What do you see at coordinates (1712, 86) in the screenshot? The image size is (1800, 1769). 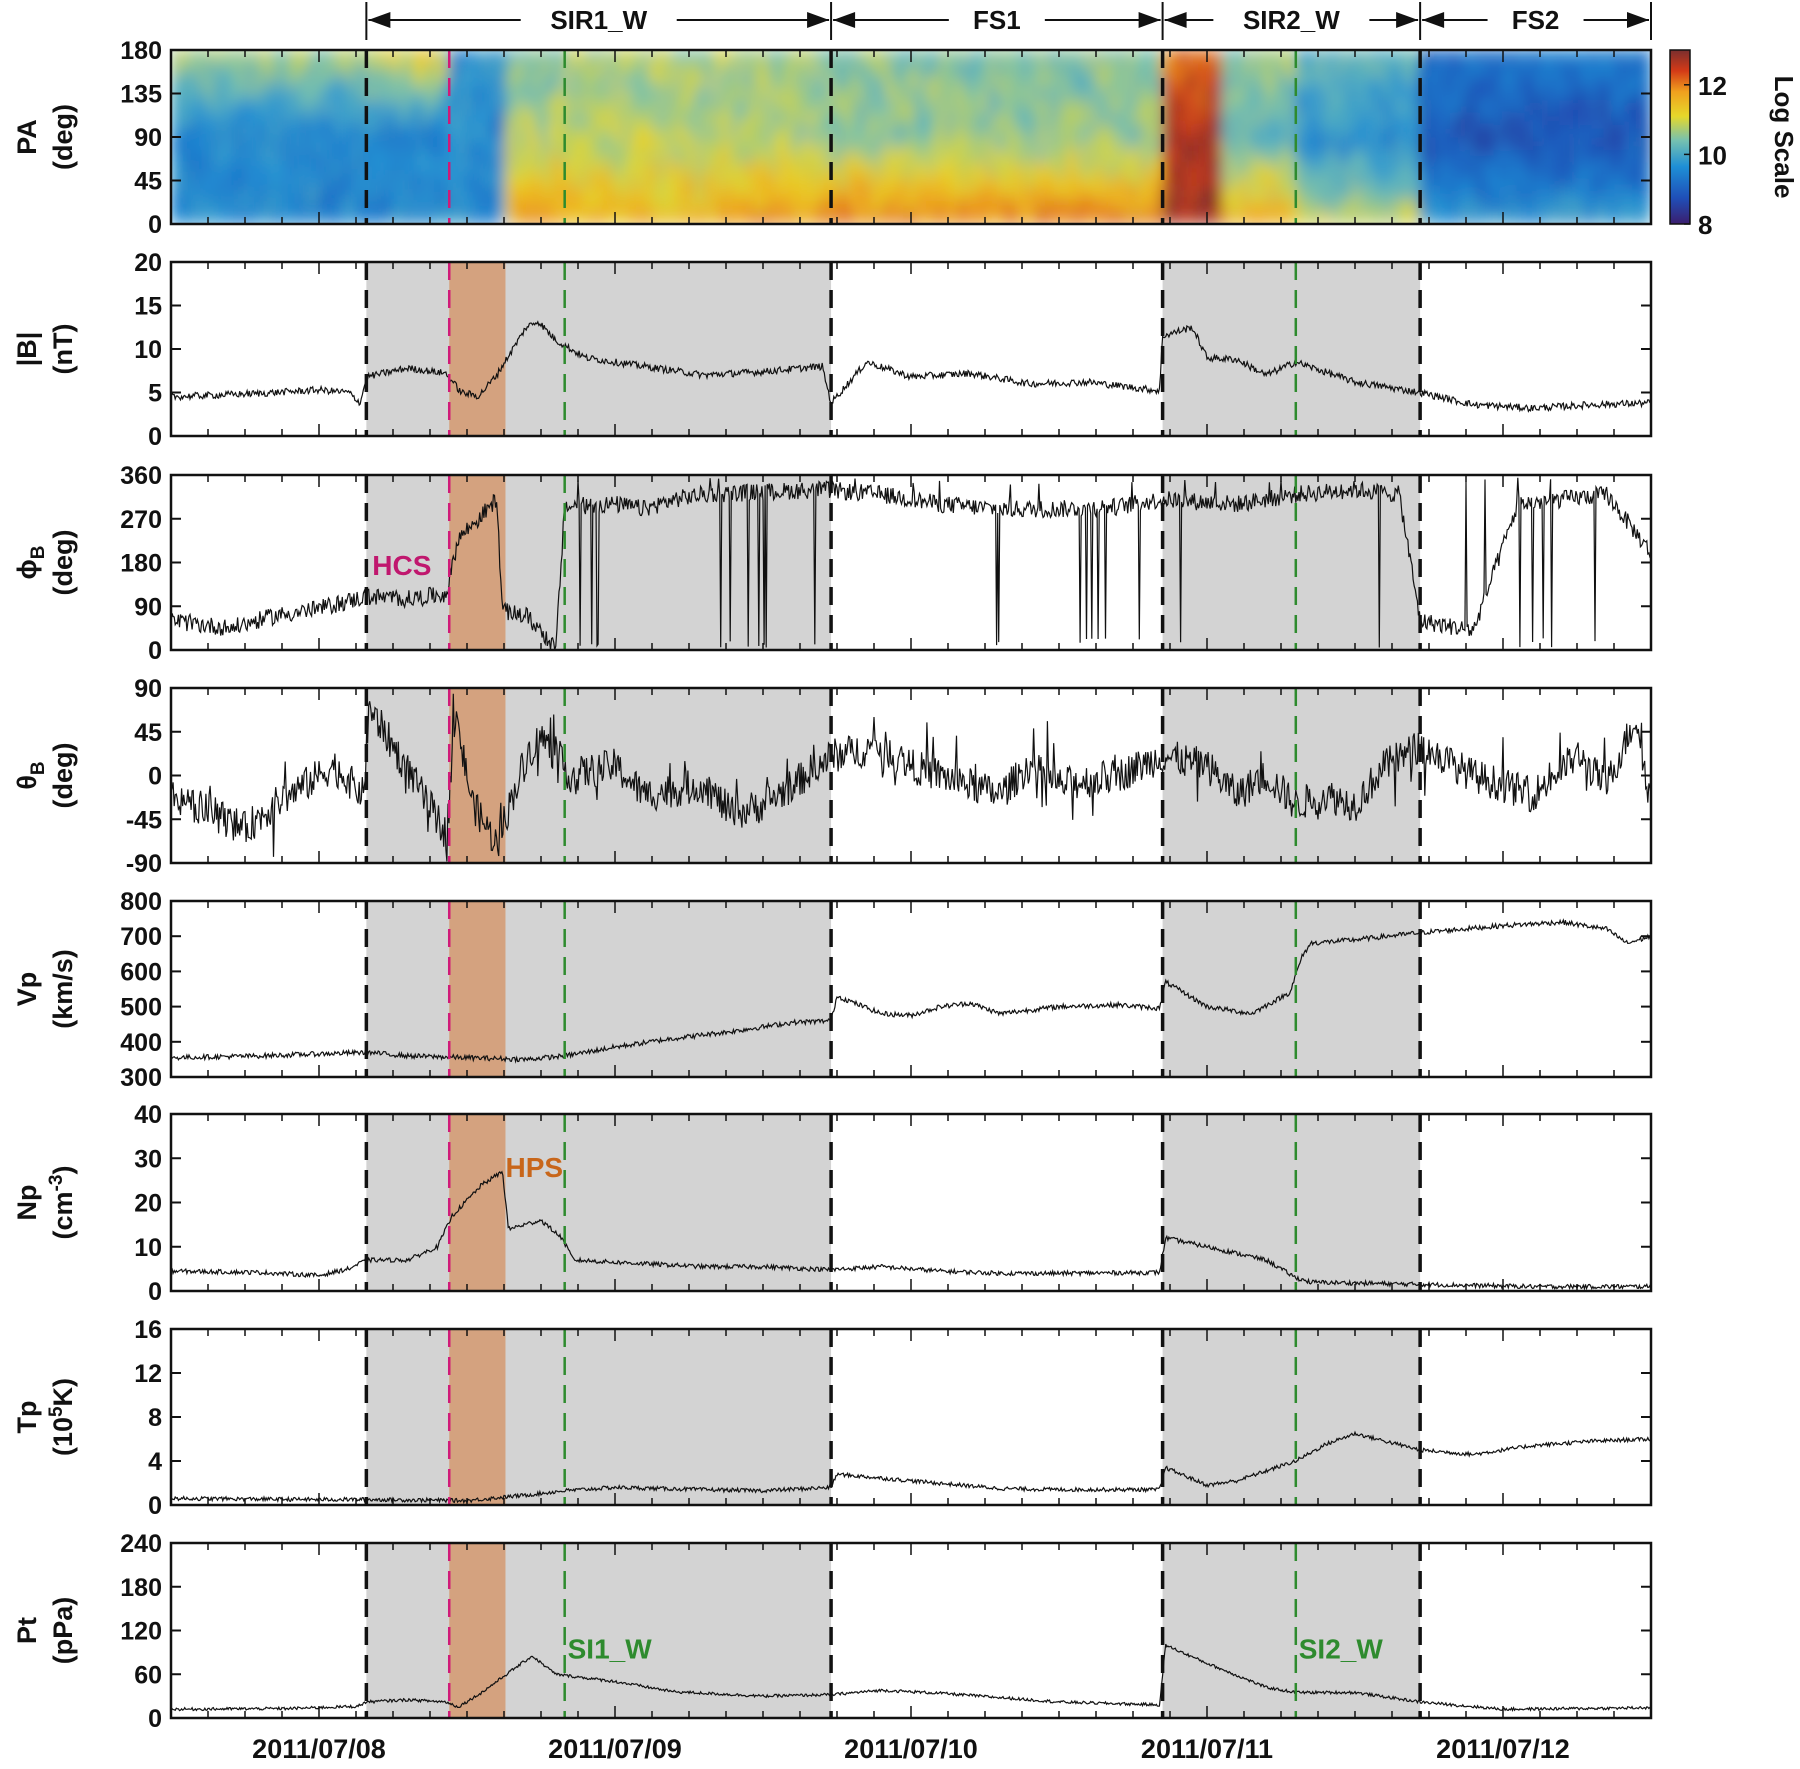 I see `colorbar-tick-label: 12` at bounding box center [1712, 86].